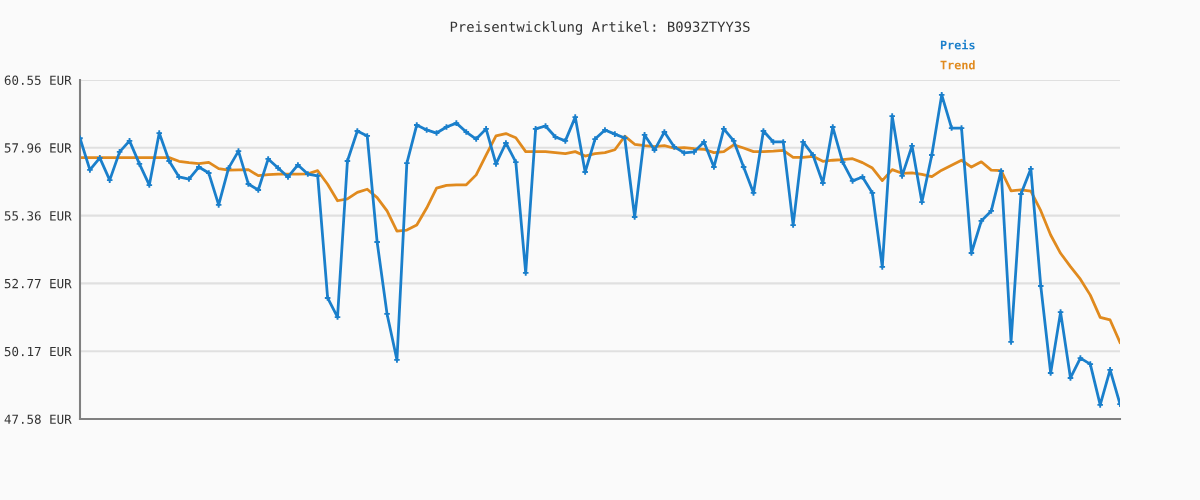 Image resolution: width=1200 pixels, height=500 pixels. What do you see at coordinates (38, 351) in the screenshot?
I see `y-tick-label: 50.17 EUR` at bounding box center [38, 351].